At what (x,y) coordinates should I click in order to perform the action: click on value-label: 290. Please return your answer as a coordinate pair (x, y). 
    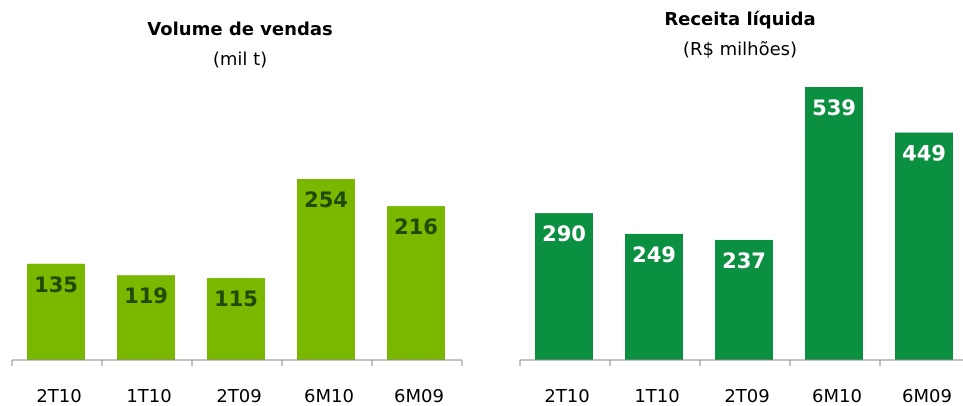
    Looking at the image, I should click on (564, 234).